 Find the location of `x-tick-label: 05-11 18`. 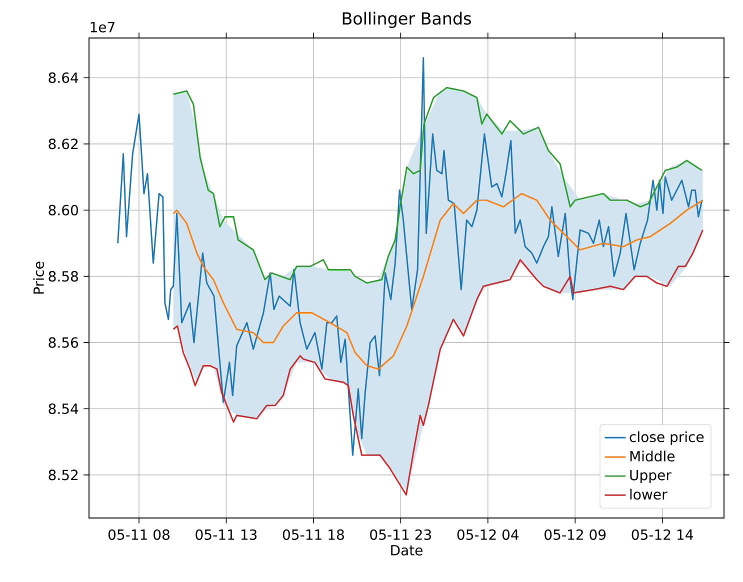

x-tick-label: 05-11 18 is located at coordinates (313, 534).